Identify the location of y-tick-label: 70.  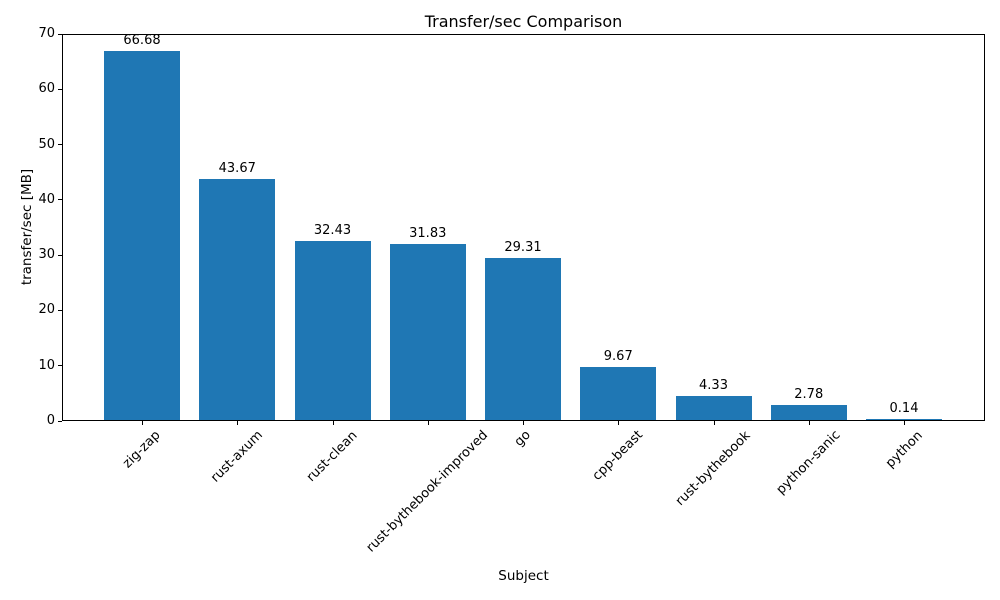
(46, 33).